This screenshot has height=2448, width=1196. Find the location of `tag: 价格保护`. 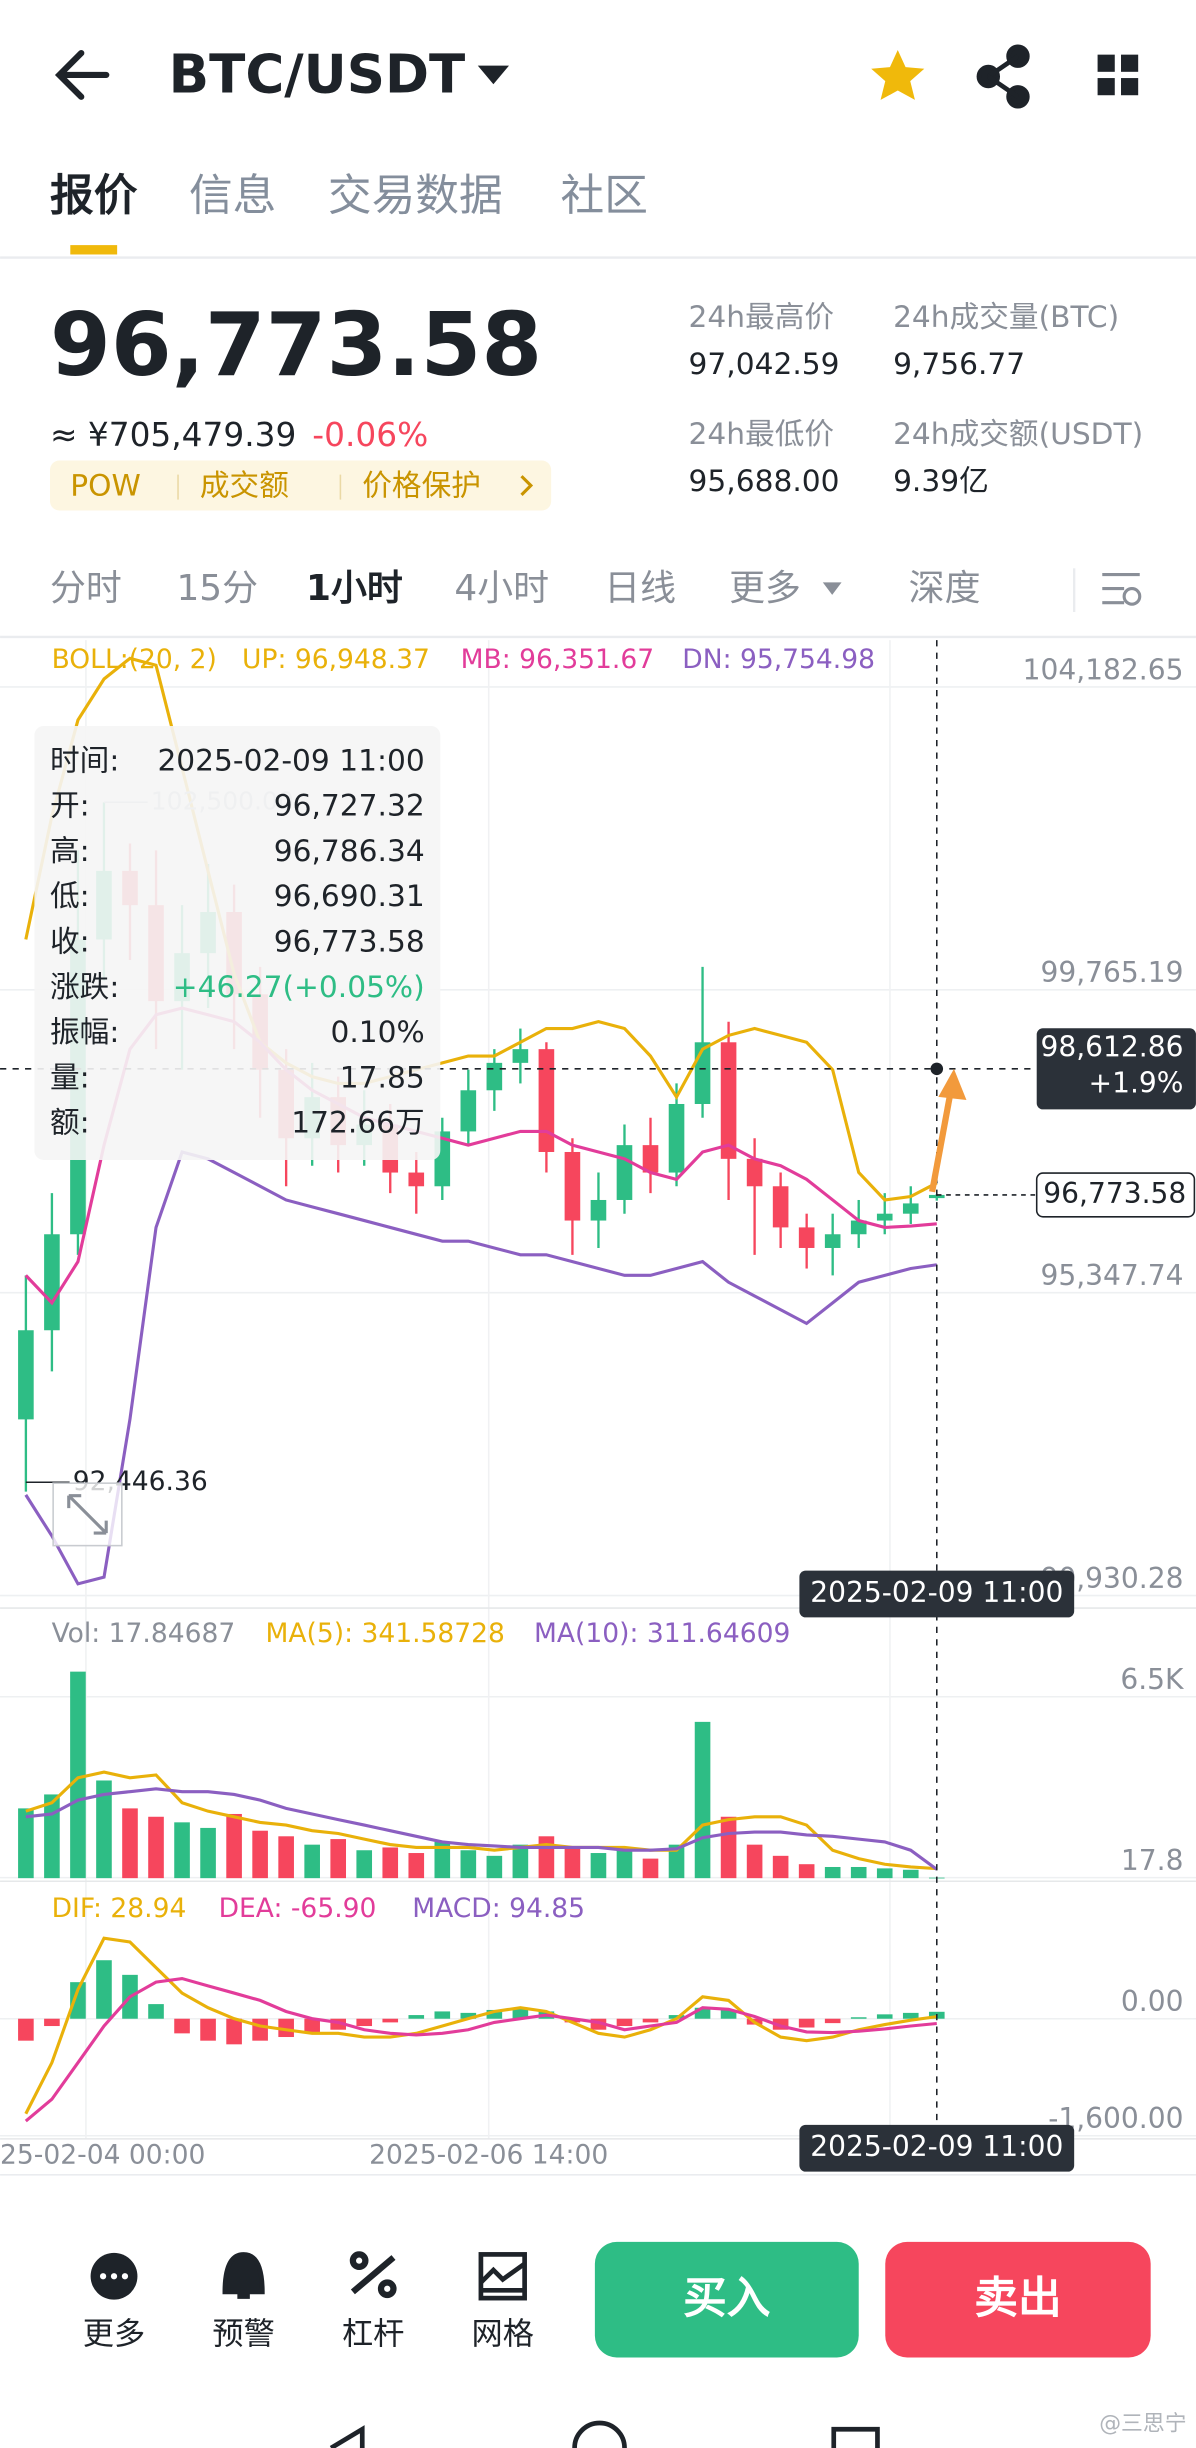

tag: 价格保护 is located at coordinates (421, 485).